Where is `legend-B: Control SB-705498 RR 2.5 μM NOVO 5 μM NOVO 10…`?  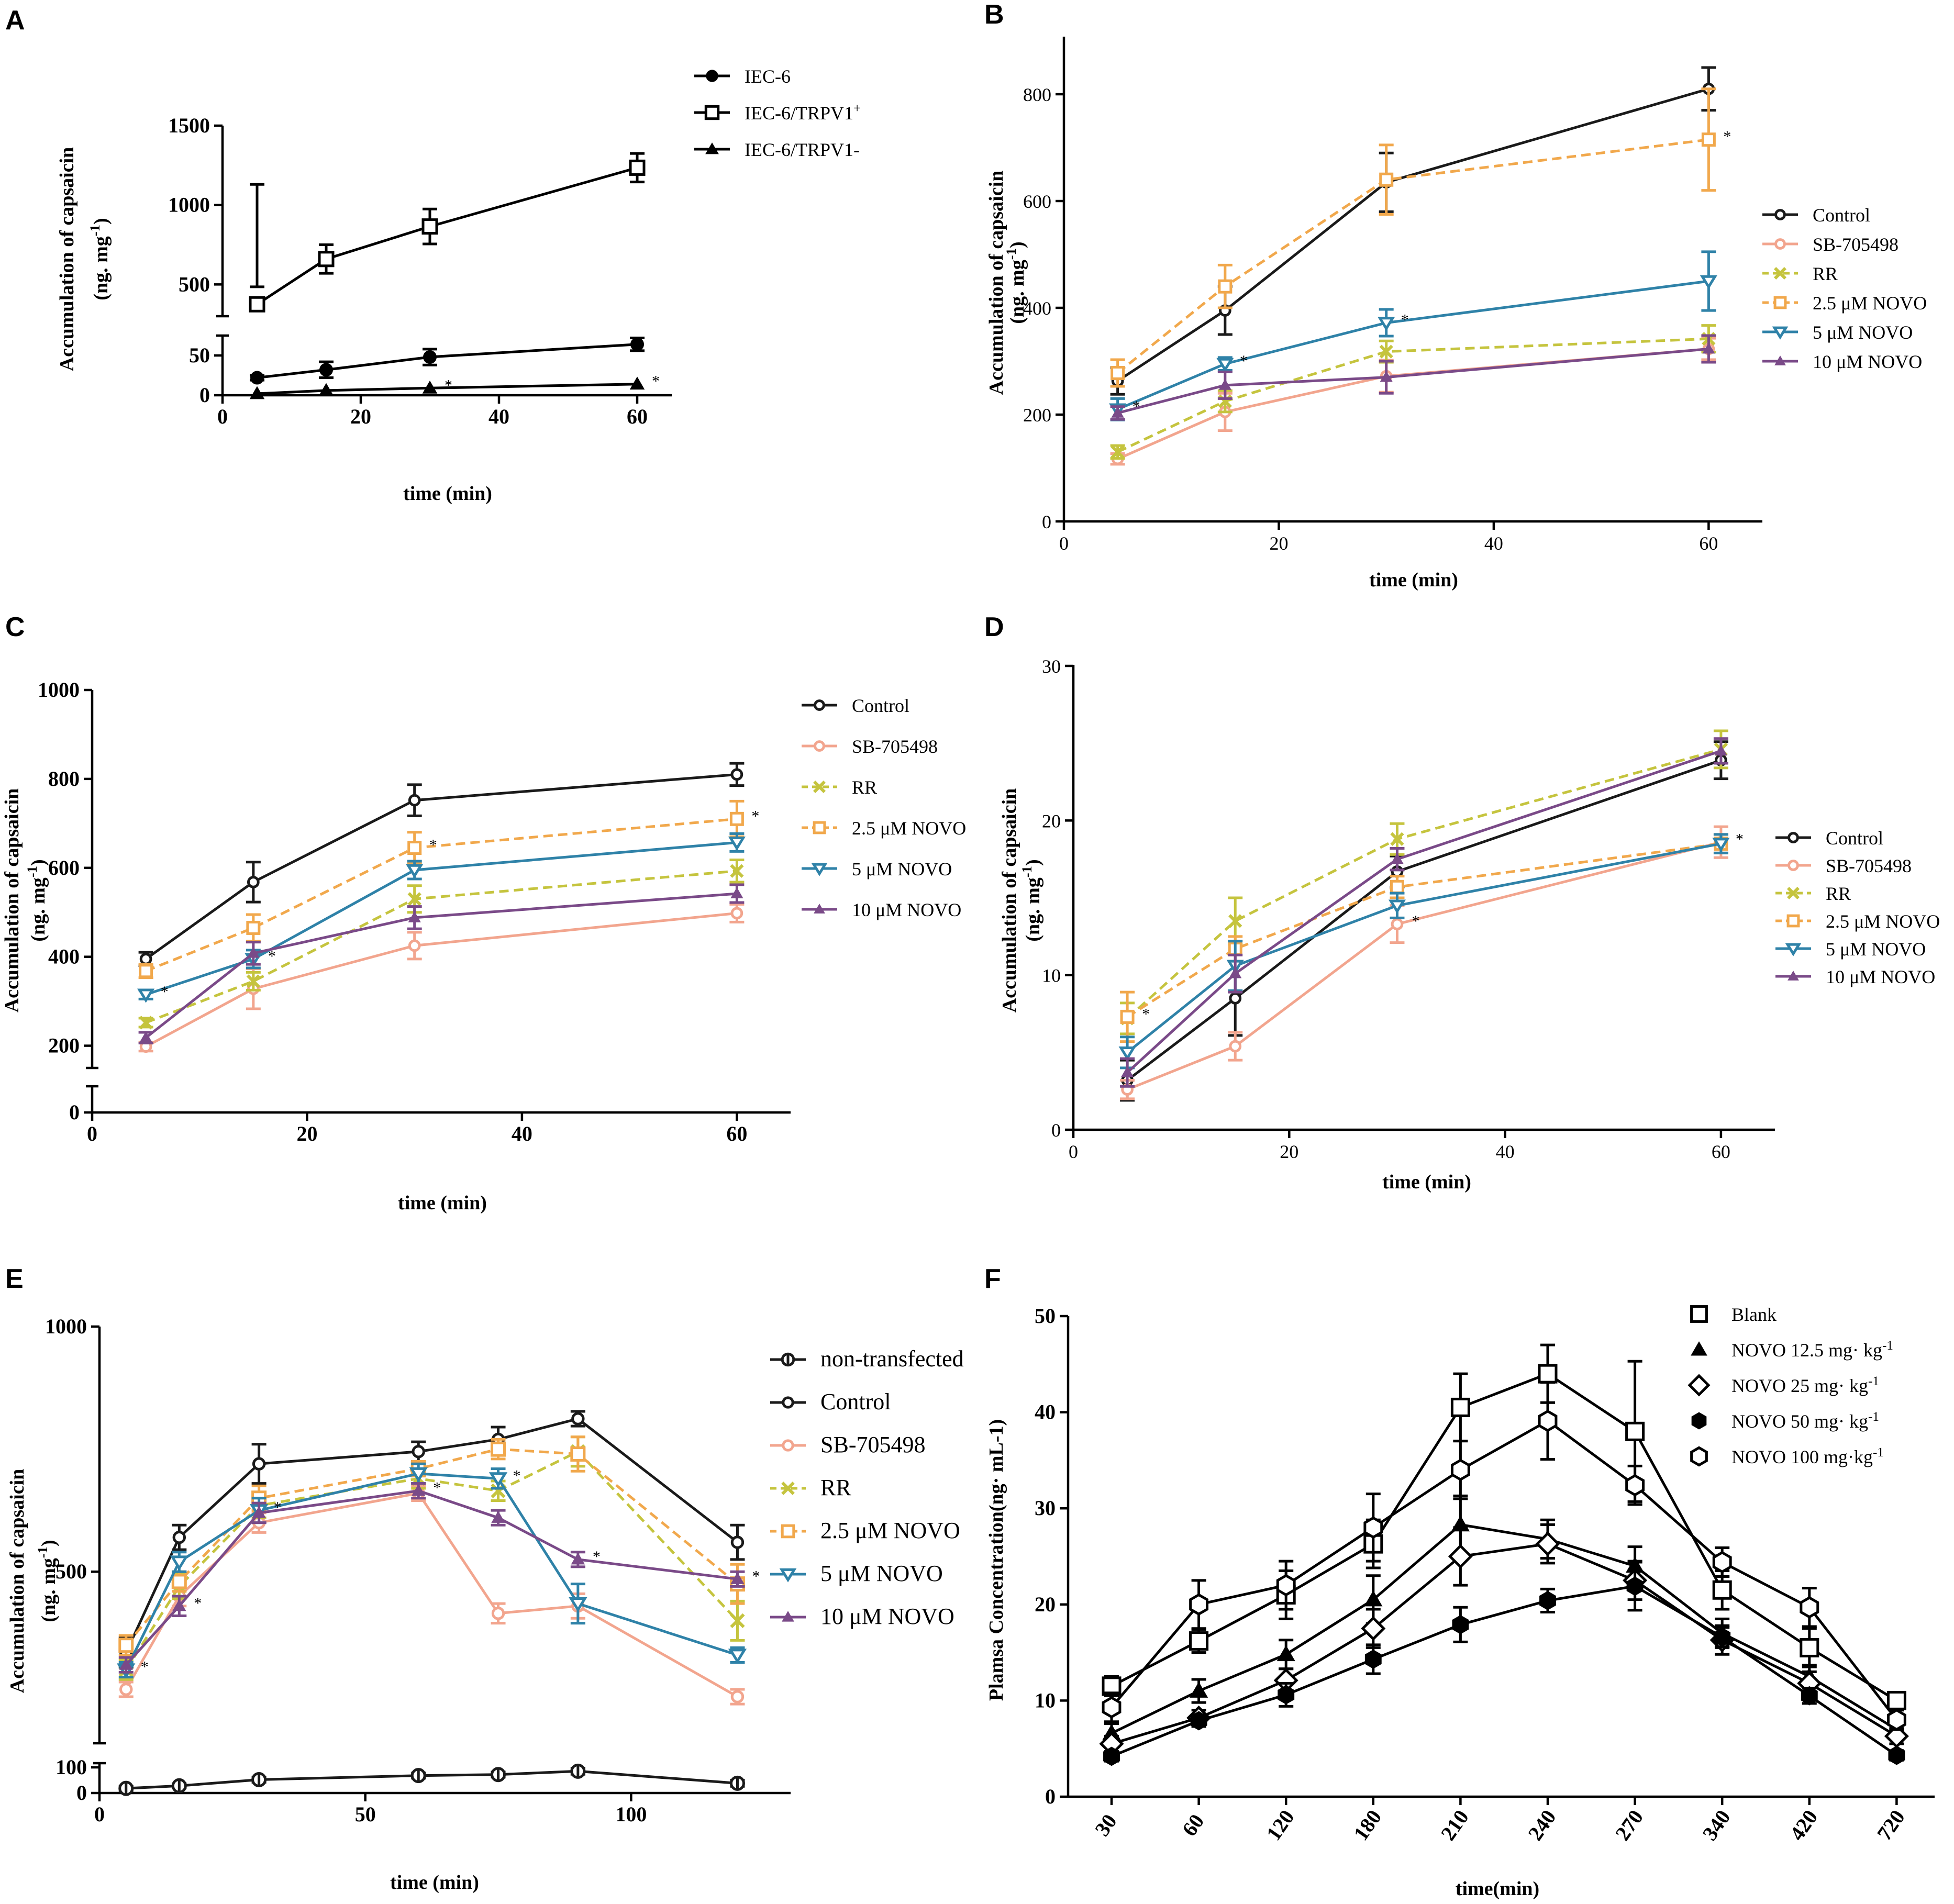 legend-B: Control SB-705498 RR 2.5 μM NOVO 5 μM NOVO 10… is located at coordinates (1844, 288).